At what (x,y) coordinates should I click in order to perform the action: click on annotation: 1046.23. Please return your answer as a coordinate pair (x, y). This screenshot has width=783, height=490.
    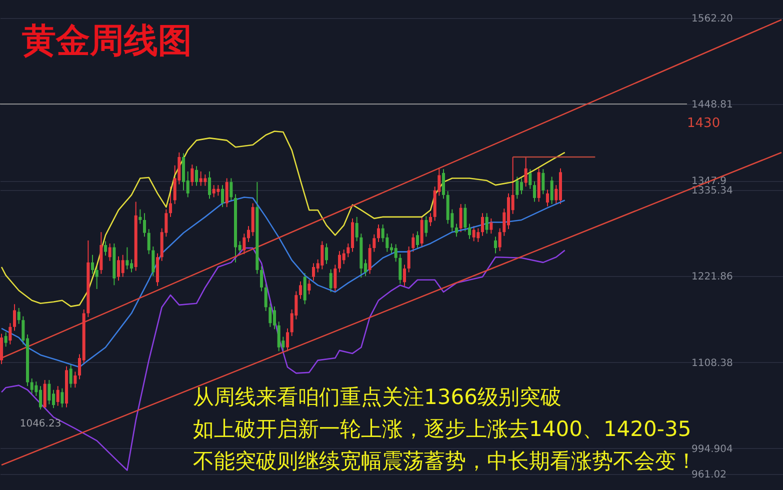
    Looking at the image, I should click on (41, 424).